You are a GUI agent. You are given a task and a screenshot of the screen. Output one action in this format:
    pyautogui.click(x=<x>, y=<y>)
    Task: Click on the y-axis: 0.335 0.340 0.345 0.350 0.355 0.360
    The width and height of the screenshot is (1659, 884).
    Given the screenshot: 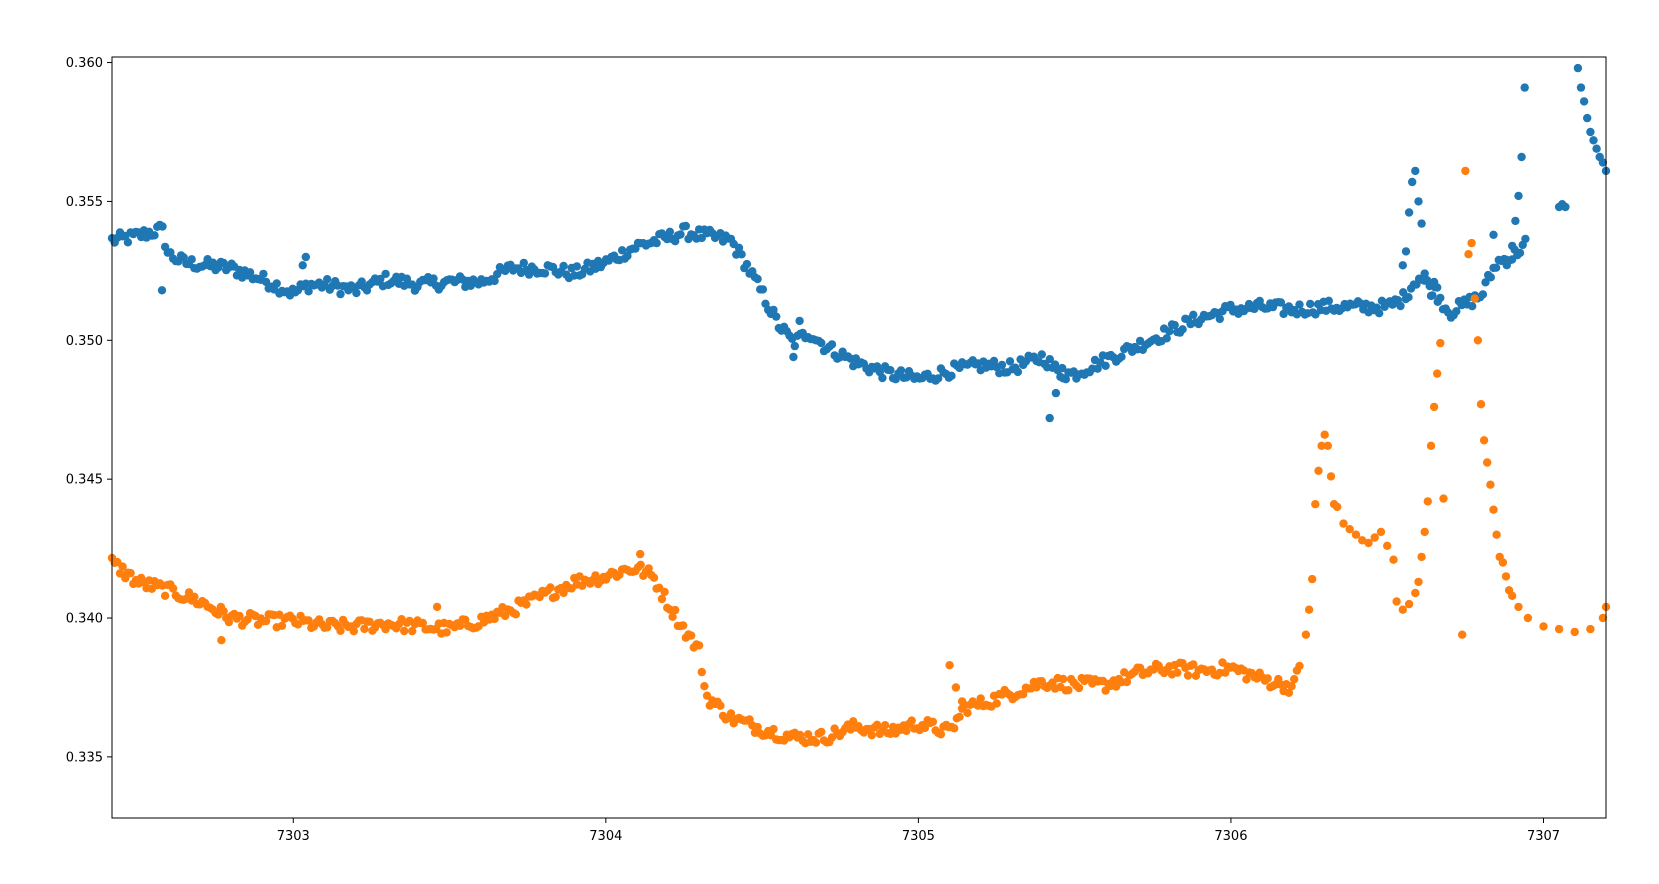 What is the action you would take?
    pyautogui.click(x=89, y=410)
    